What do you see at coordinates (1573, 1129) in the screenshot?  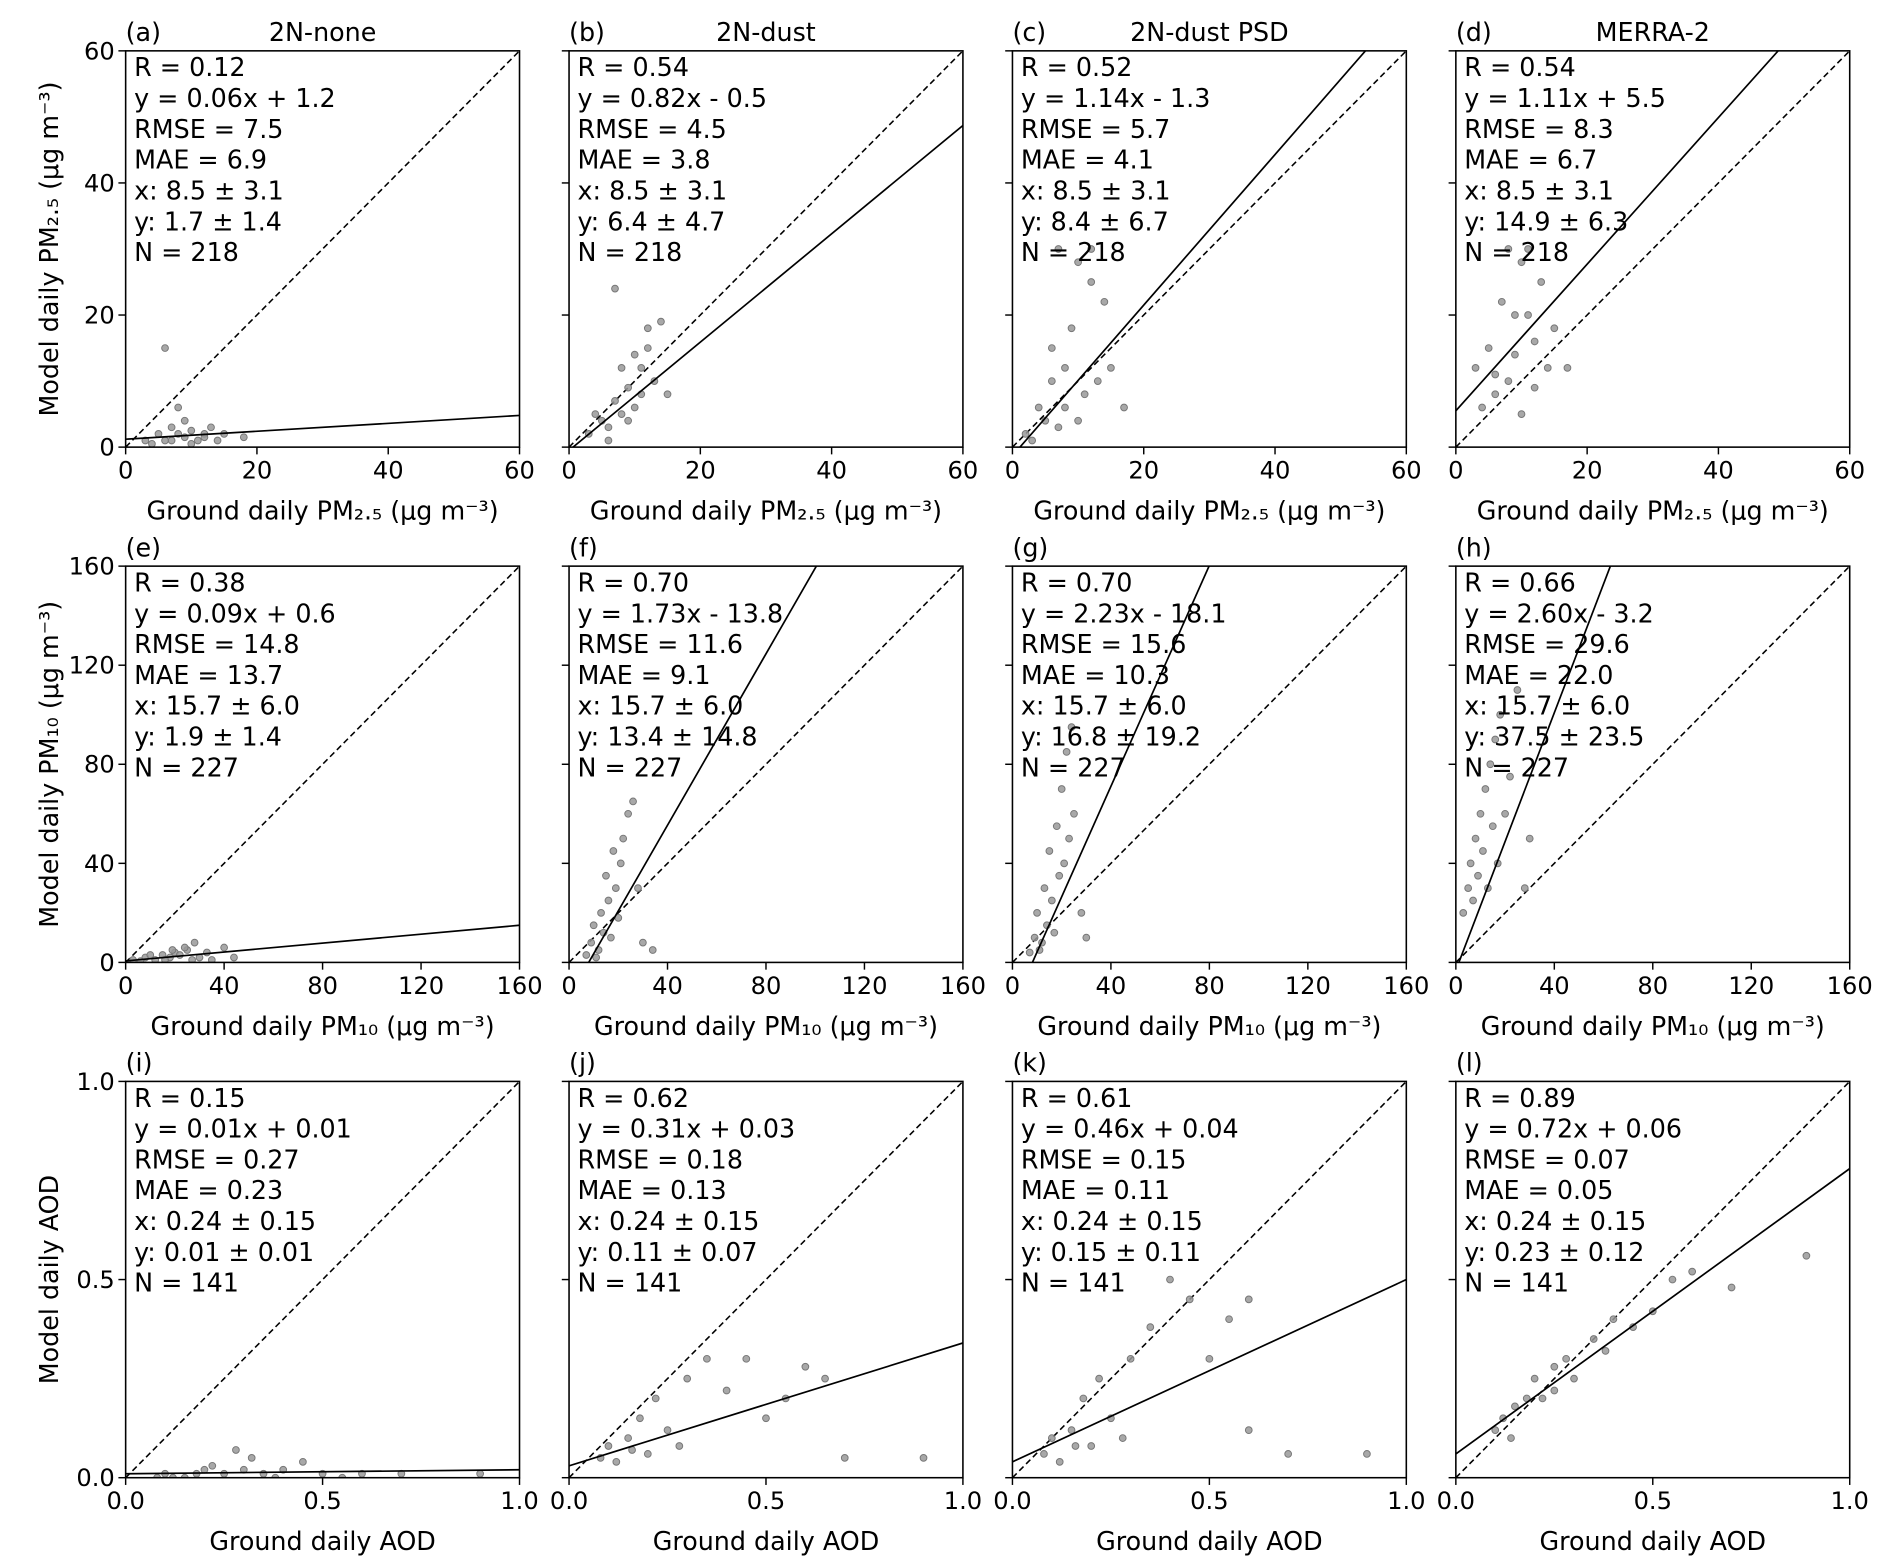 I see `annotation: y = 0.72x + 0.06` at bounding box center [1573, 1129].